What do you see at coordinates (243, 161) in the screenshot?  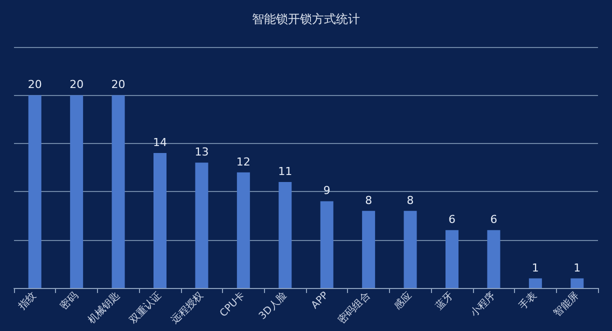 I see `data-label: 12` at bounding box center [243, 161].